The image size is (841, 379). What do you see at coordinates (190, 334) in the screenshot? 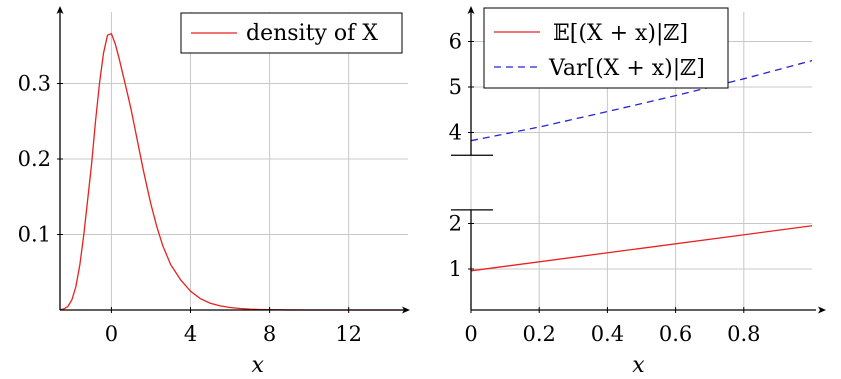
I see `x-tick-label: 4` at bounding box center [190, 334].